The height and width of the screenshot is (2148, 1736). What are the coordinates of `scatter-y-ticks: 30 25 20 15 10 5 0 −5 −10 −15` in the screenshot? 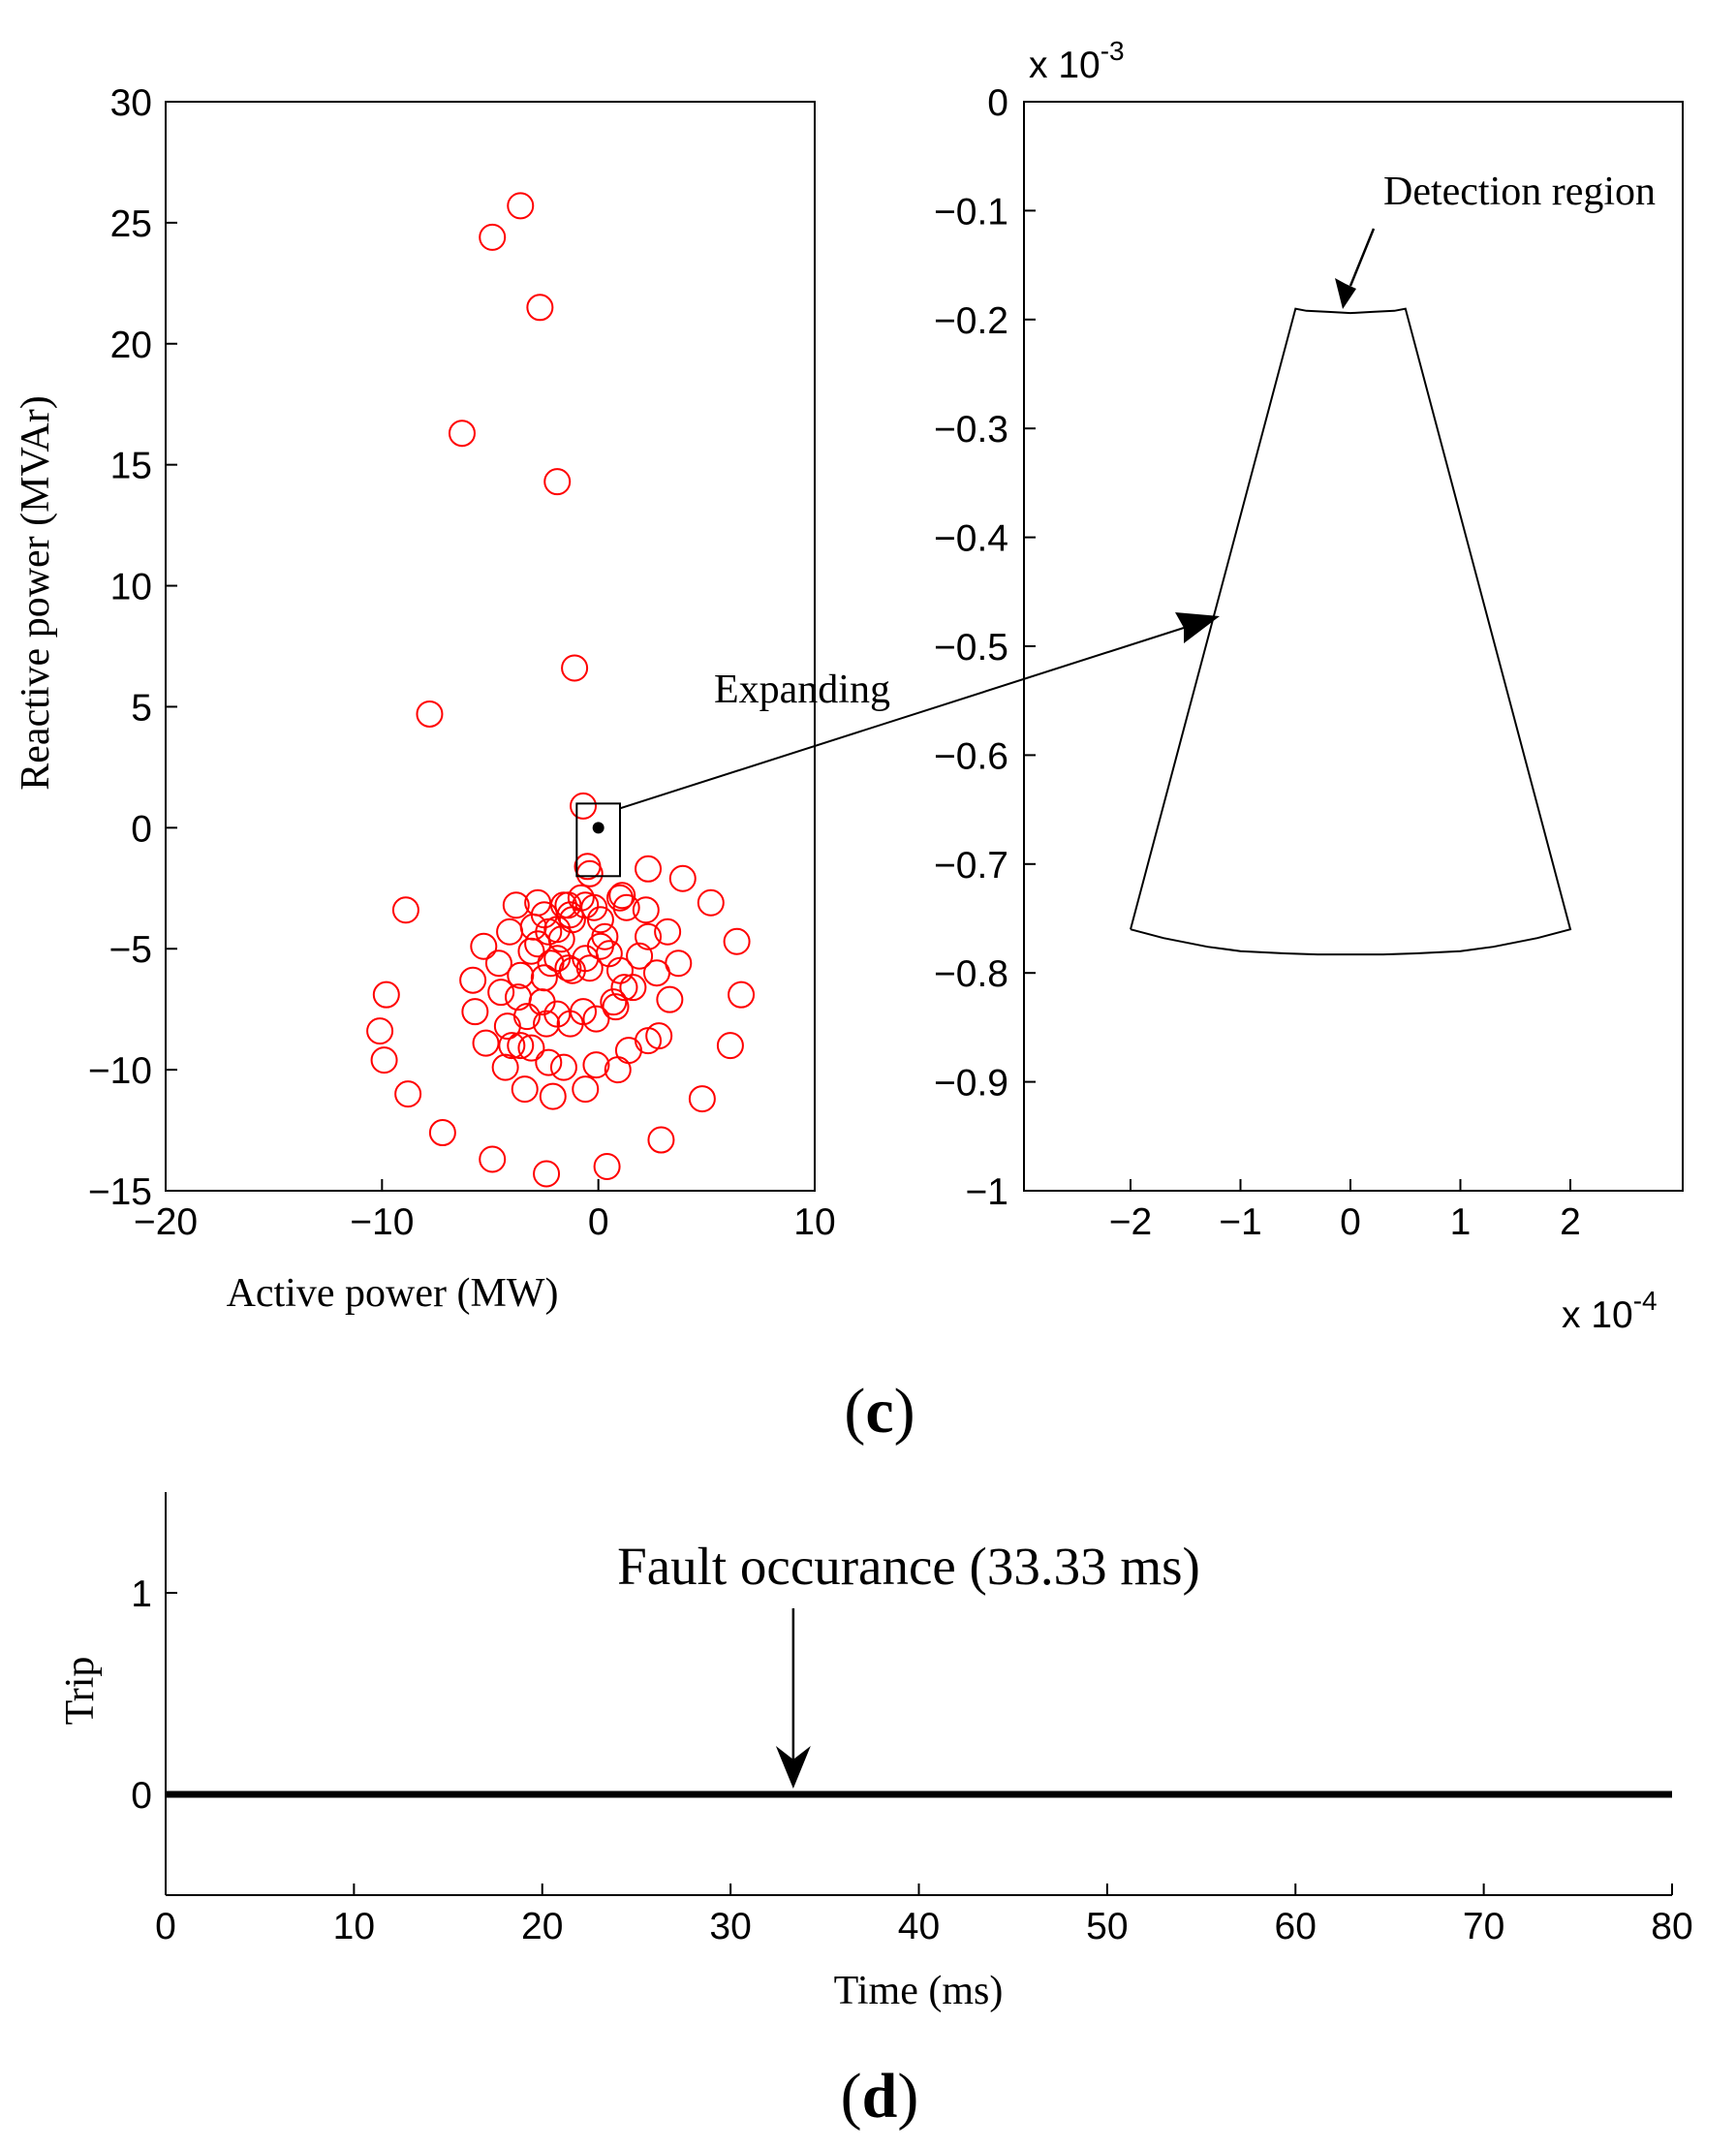 It's located at (132, 648).